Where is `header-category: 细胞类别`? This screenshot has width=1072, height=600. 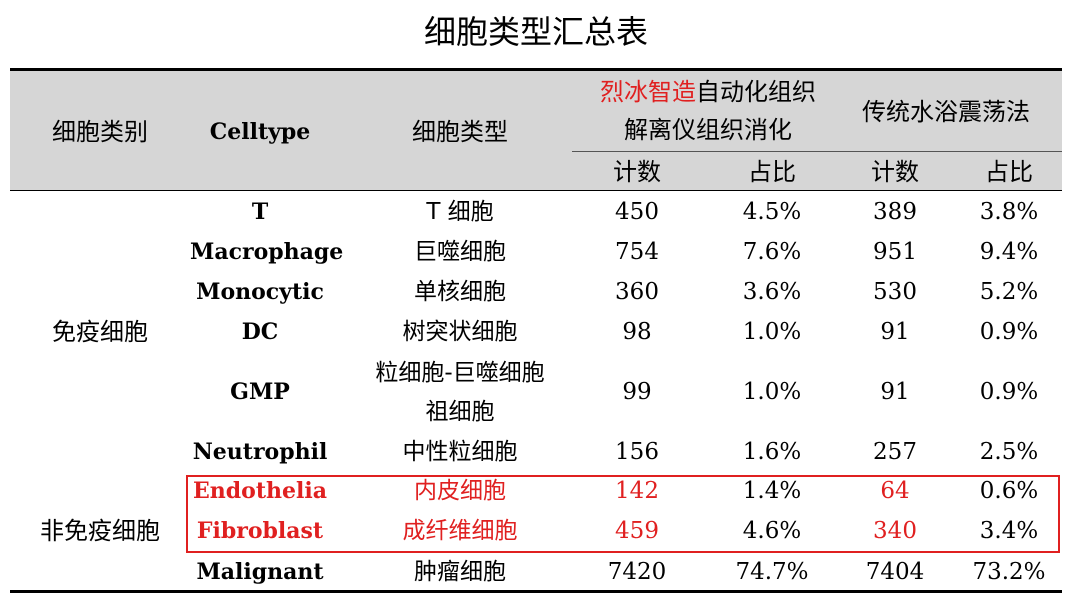
header-category: 细胞类别 is located at coordinates (100, 132).